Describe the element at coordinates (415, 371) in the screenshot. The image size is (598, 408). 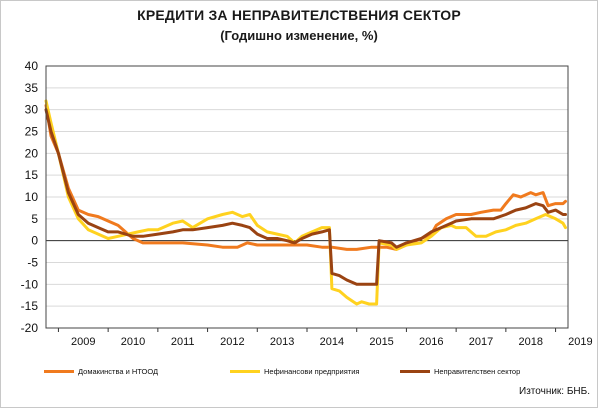
I see `legend-swatch-nongovernment` at that location.